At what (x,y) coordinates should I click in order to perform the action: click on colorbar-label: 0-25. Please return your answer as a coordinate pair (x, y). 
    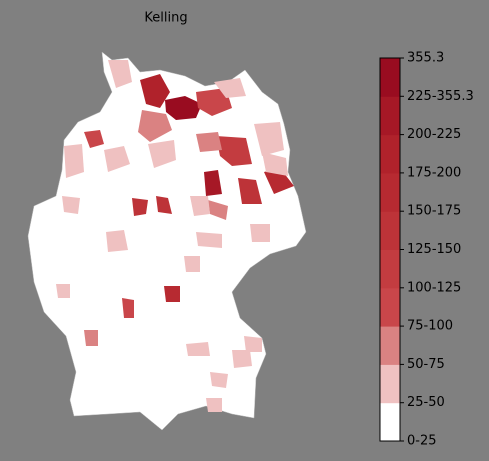
    Looking at the image, I should click on (422, 441).